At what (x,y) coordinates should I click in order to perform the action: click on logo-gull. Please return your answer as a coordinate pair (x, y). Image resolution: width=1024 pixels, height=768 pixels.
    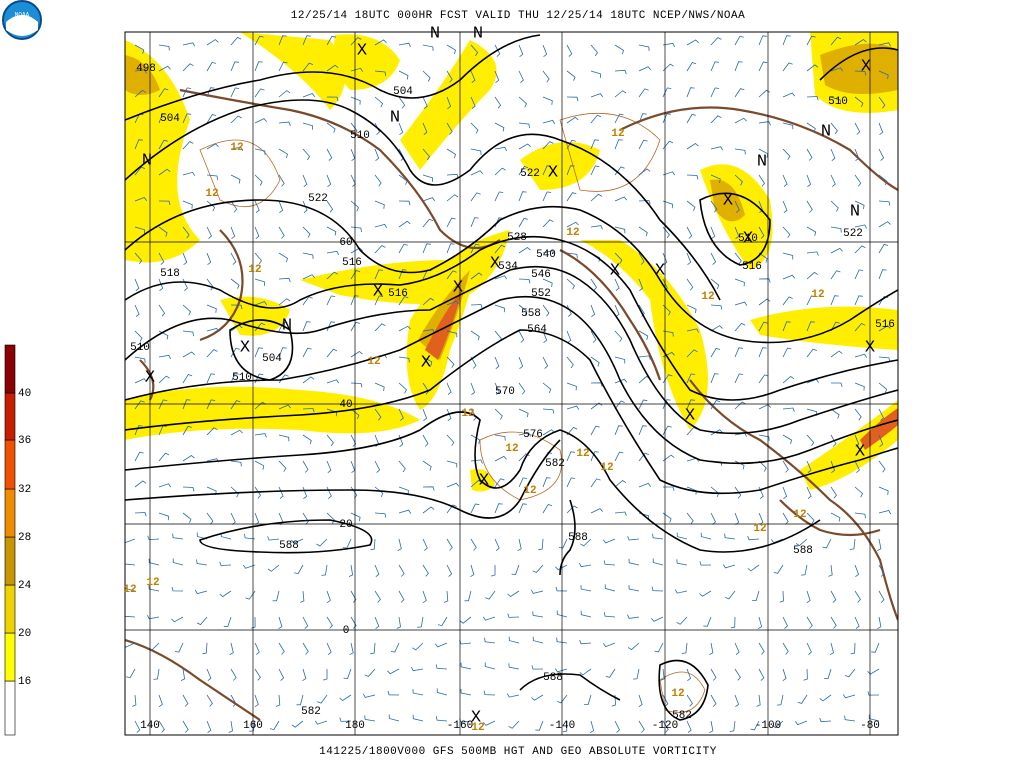
    Looking at the image, I should click on (22, 25).